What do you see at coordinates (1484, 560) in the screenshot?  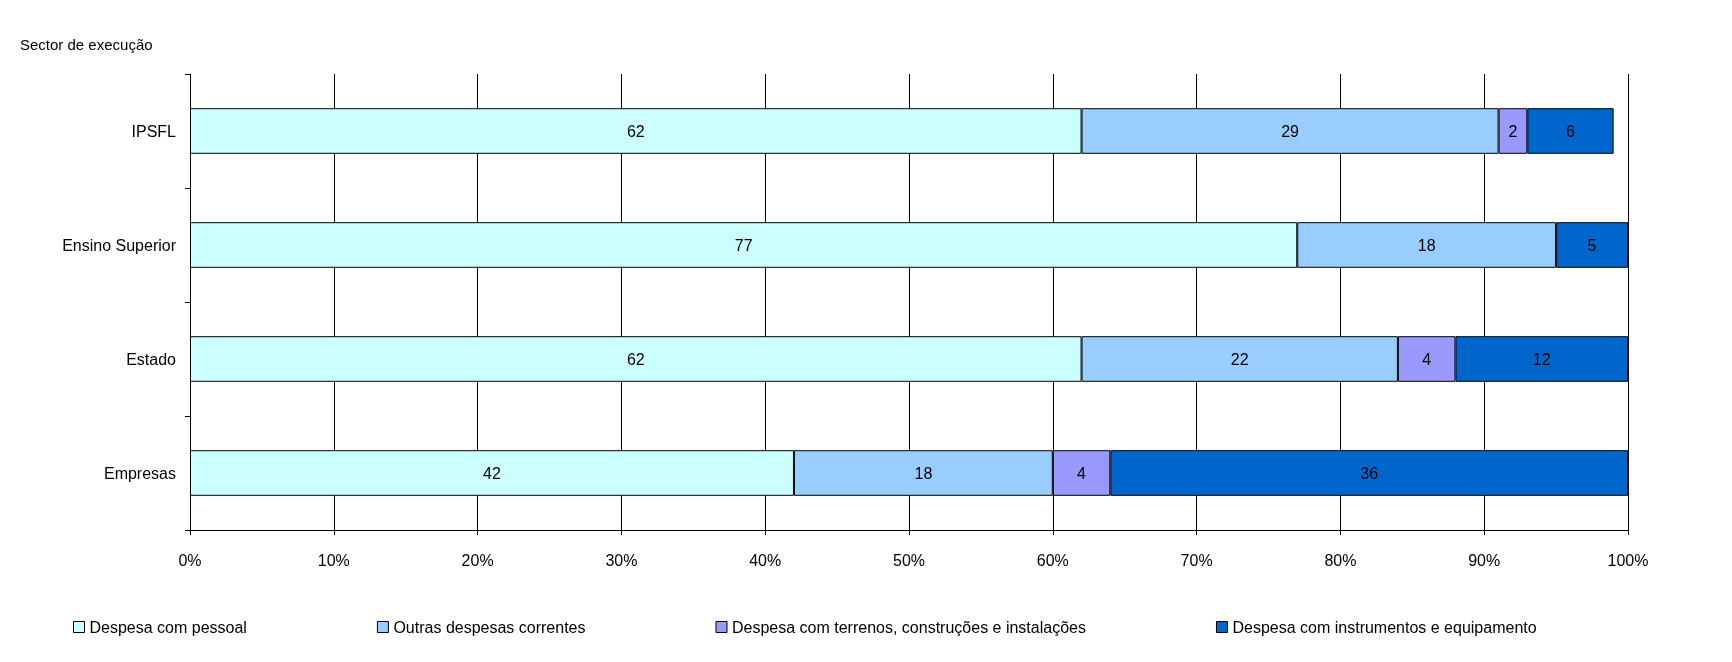 I see `x-tick-label: 90%` at bounding box center [1484, 560].